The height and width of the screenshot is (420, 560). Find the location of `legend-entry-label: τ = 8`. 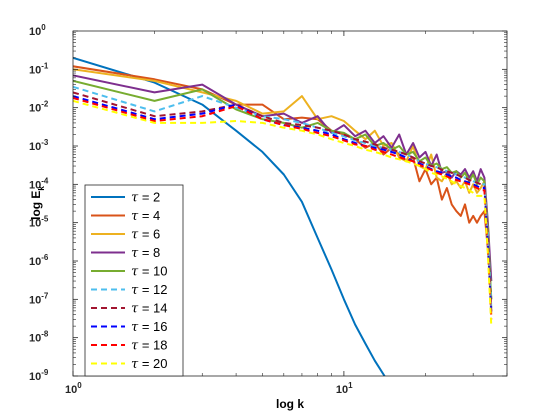

legend-entry-label: τ = 8 is located at coordinates (145, 253).